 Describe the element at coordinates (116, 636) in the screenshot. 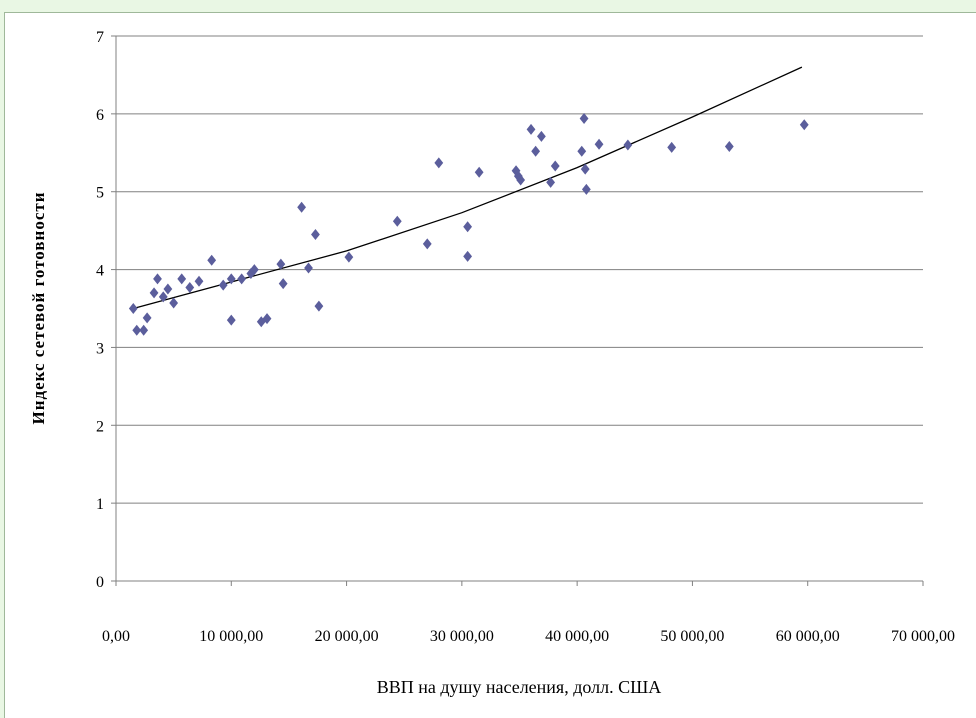

I see `x-tick-label: 0,00` at that location.